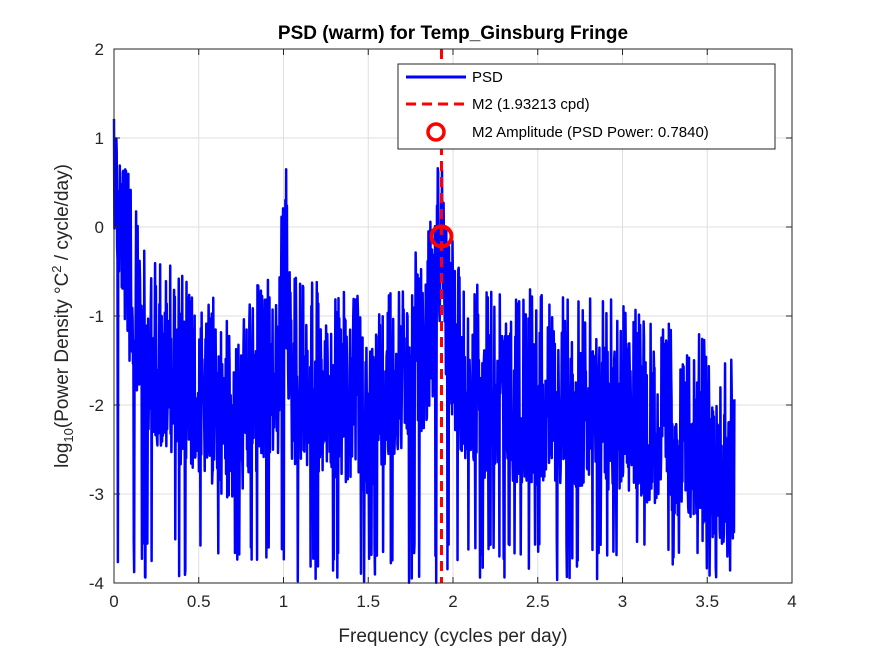 The width and height of the screenshot is (875, 656). What do you see at coordinates (453, 33) in the screenshot?
I see `chart-title: PSD (warm) for Temp_Ginsburg Fringe` at bounding box center [453, 33].